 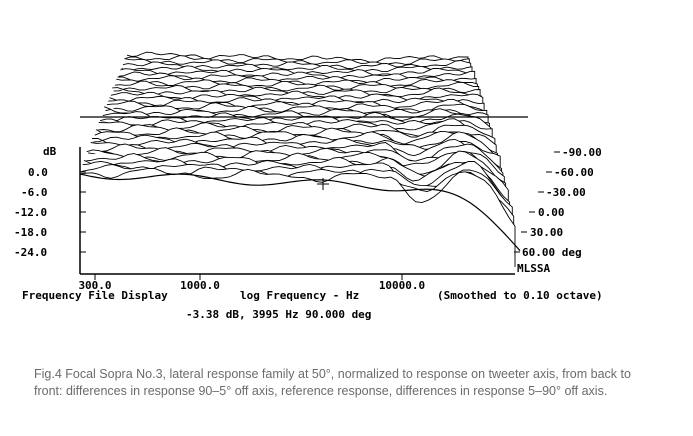 I want to click on y-tick-label: -24.0, so click(x=30, y=252).